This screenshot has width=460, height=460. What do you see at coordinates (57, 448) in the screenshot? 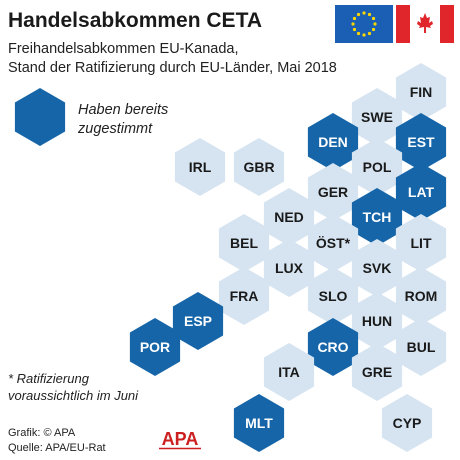
I see `credits-source: Quelle: APA/EU-Rat` at bounding box center [57, 448].